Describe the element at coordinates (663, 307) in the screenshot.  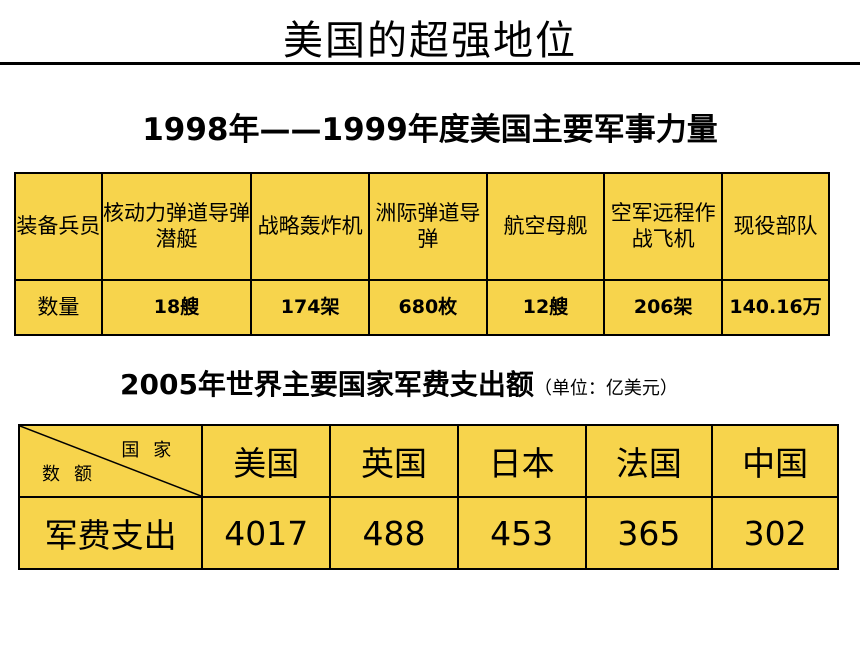
I see `value-cell: 206架` at that location.